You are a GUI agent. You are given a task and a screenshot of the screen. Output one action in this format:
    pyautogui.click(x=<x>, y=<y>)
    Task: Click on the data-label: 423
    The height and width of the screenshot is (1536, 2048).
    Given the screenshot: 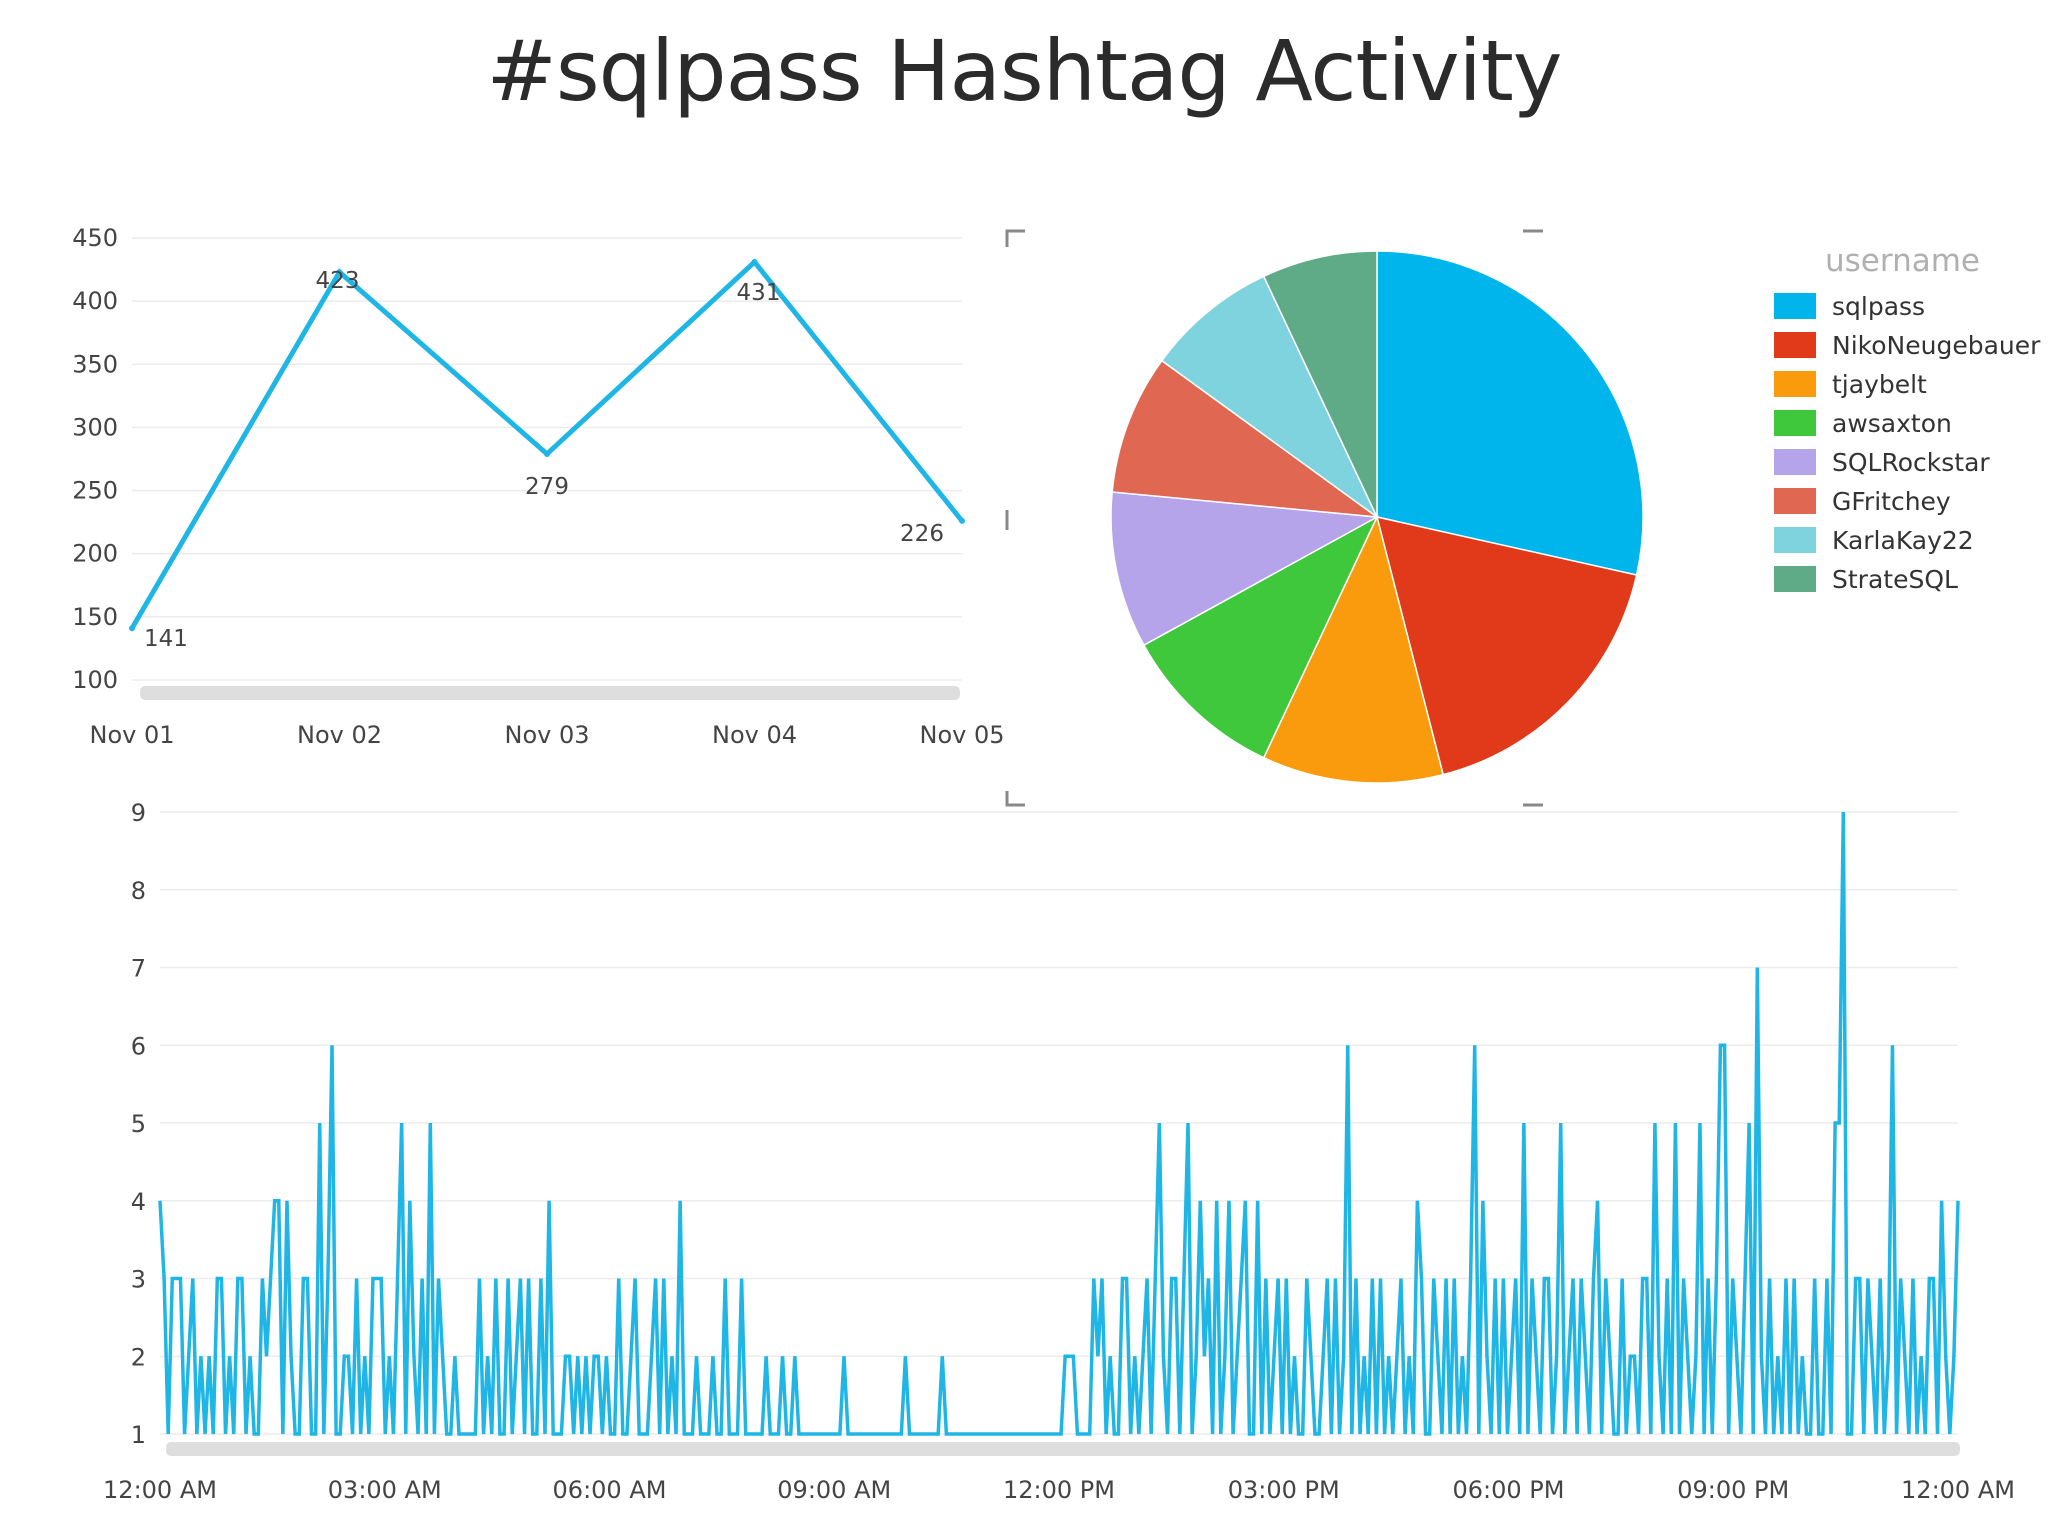 What is the action you would take?
    pyautogui.click(x=338, y=281)
    